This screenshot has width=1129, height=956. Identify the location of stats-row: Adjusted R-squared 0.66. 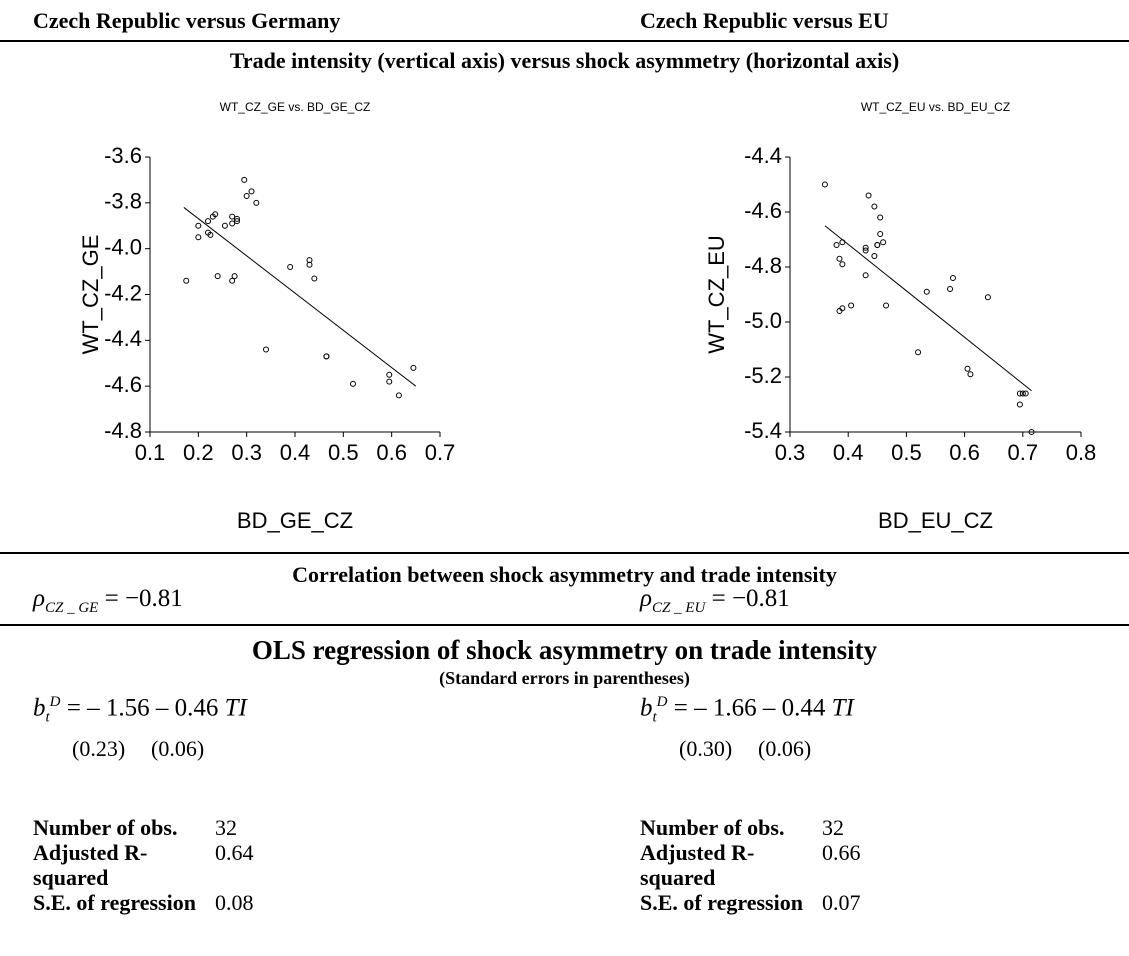
(750, 865).